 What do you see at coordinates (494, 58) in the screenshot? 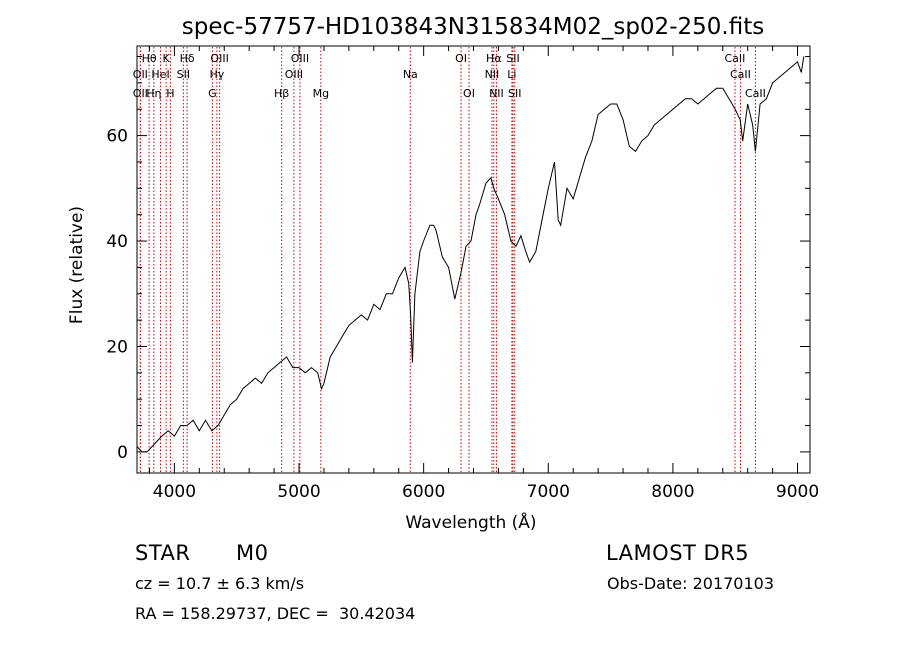
I see `line-marker-label-6: Hα` at bounding box center [494, 58].